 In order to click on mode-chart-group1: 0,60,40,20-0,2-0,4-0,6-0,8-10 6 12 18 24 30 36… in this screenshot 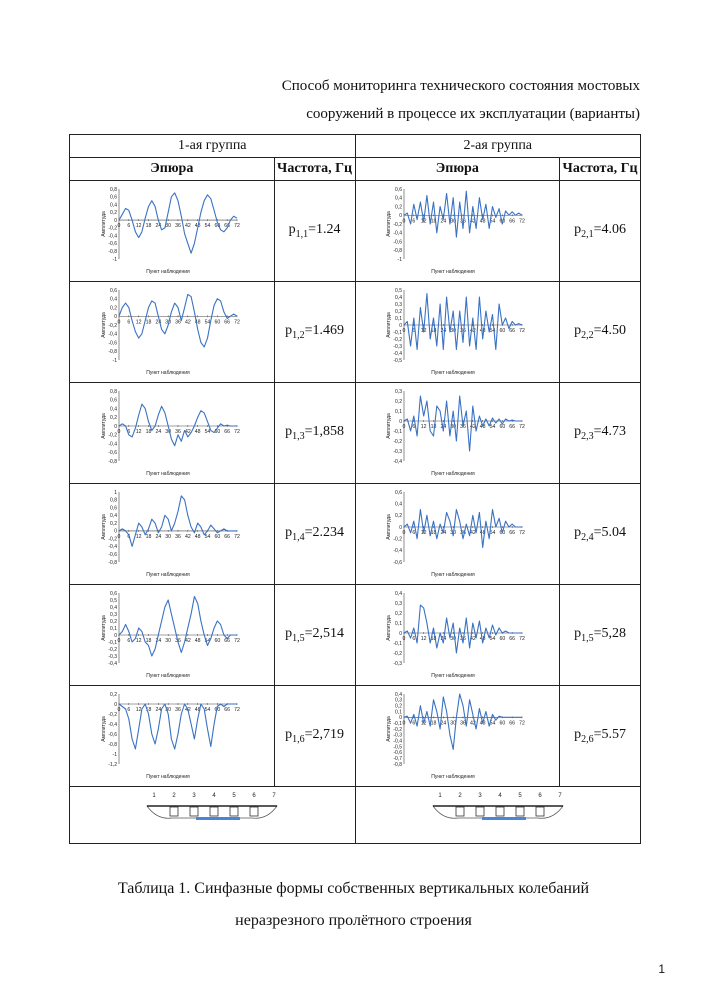, I will do `click(170, 332)`.